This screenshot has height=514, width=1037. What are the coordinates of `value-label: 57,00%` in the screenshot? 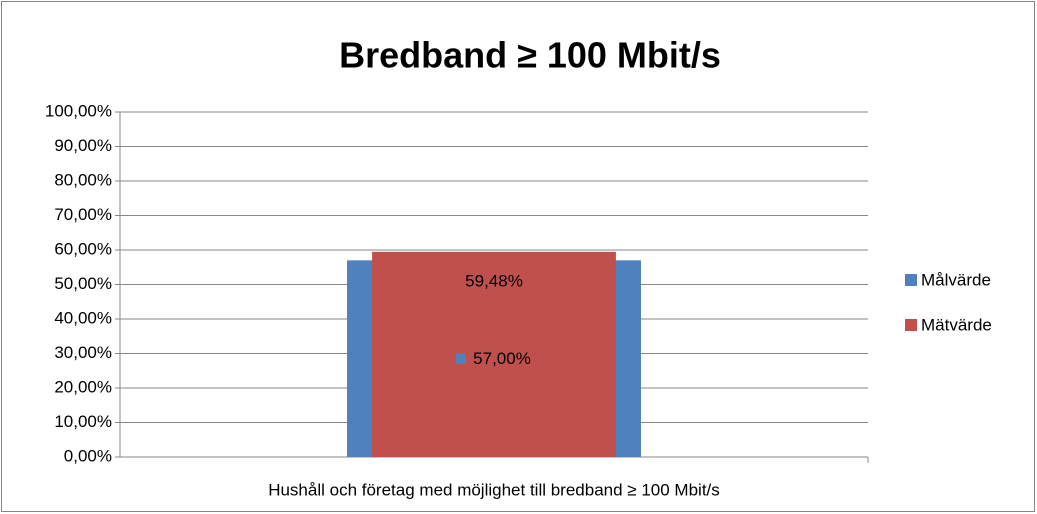 It's located at (502, 358).